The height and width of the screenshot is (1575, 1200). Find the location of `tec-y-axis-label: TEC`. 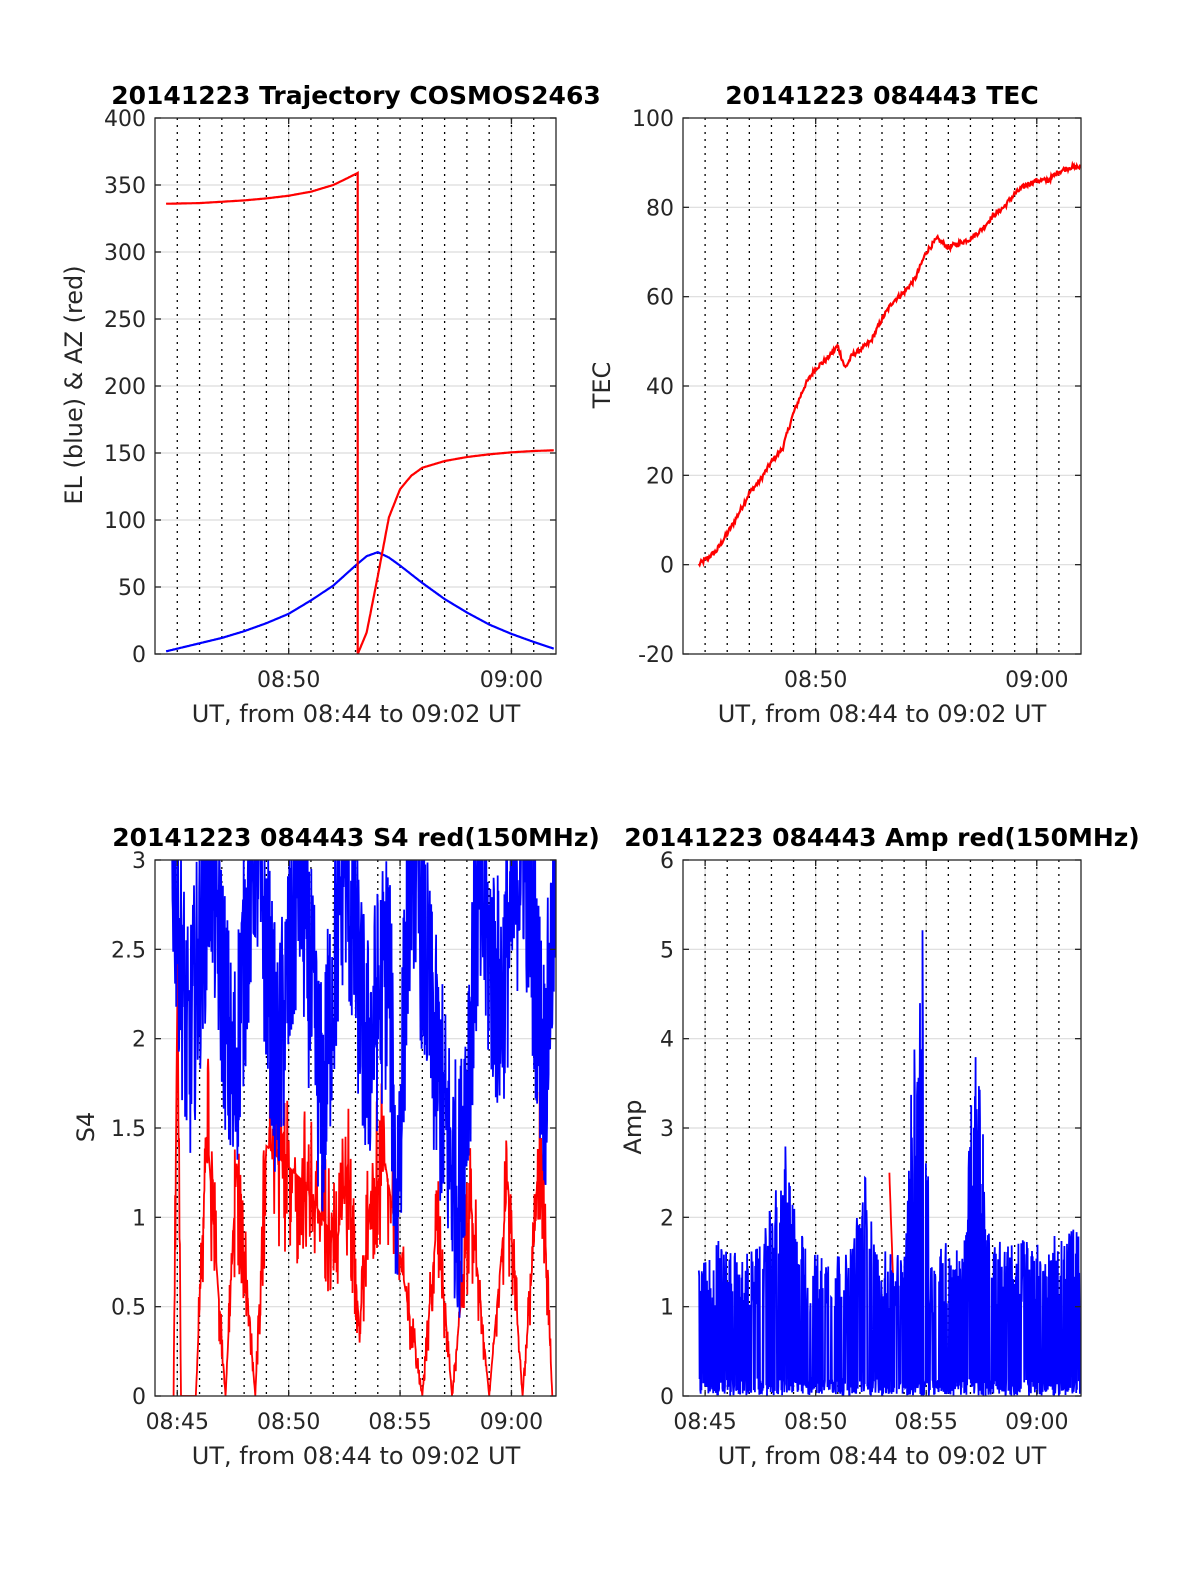

tec-y-axis-label: TEC is located at coordinates (602, 386).